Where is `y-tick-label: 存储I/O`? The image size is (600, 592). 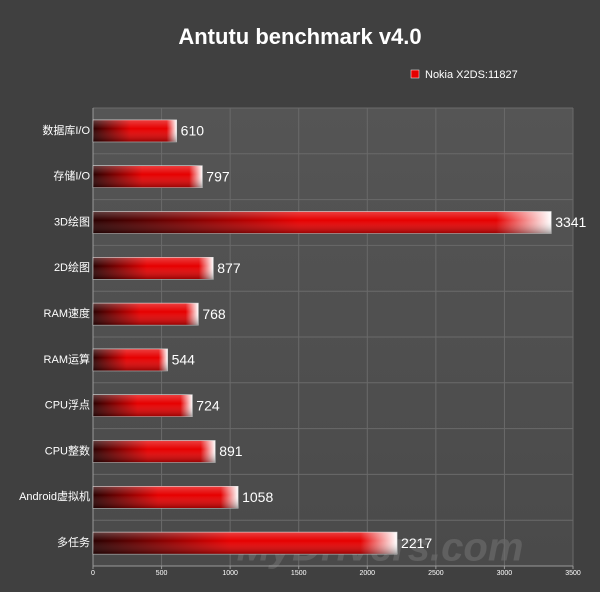 y-tick-label: 存储I/O is located at coordinates (71, 176).